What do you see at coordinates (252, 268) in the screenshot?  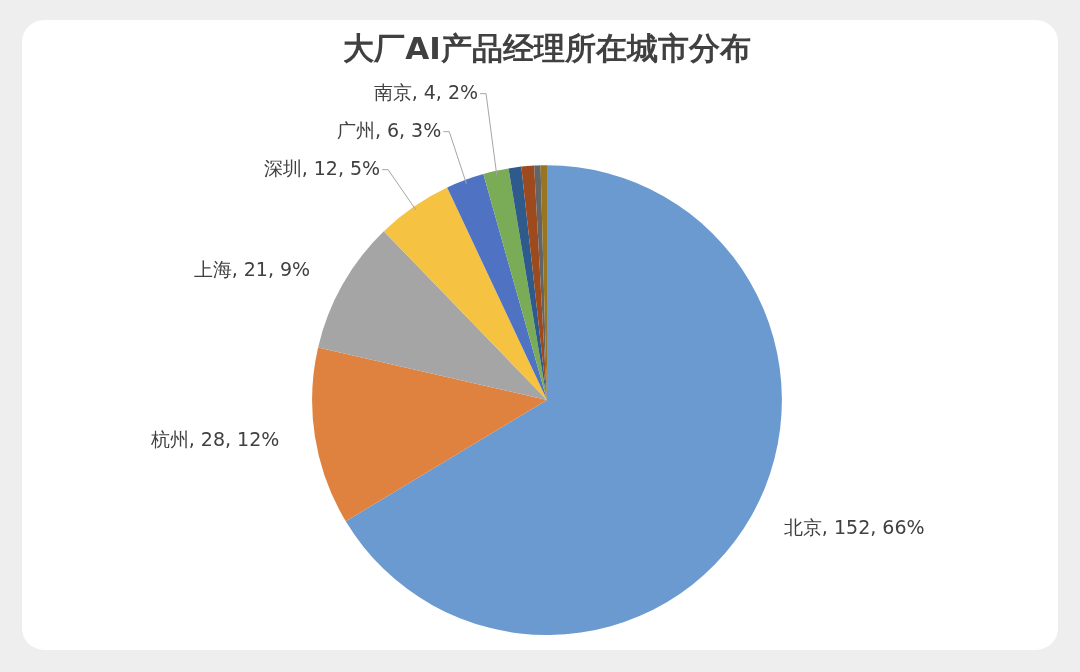 I see `slice-label: 上海, 21, 9%` at bounding box center [252, 268].